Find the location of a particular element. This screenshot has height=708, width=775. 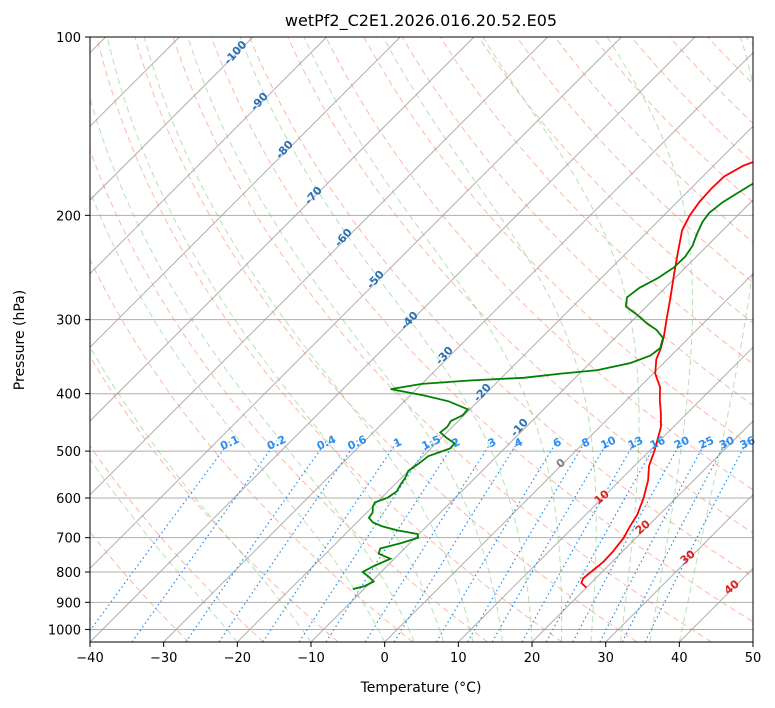

y-tick-label: 400 is located at coordinates (68, 395).